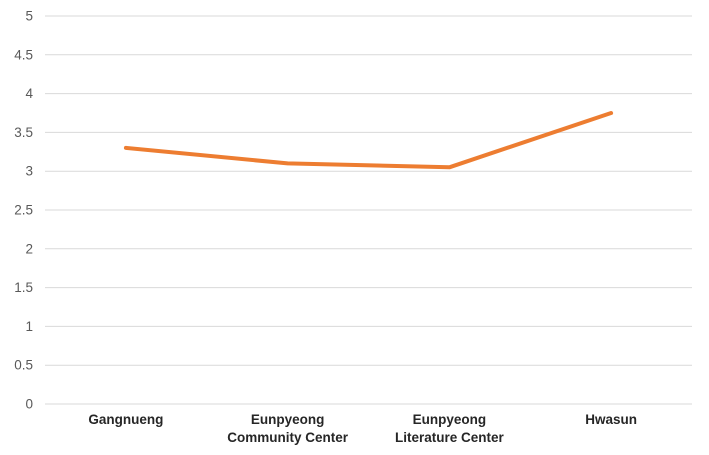  Describe the element at coordinates (23, 365) in the screenshot. I see `y-tick-label: 0.5` at that location.